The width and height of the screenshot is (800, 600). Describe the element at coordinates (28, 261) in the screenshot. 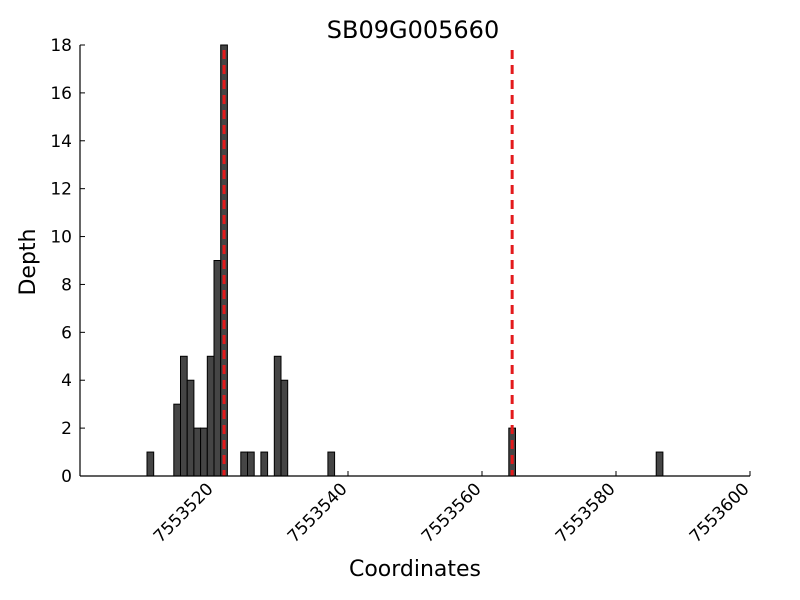

I see `y-axis-label: Depth` at that location.